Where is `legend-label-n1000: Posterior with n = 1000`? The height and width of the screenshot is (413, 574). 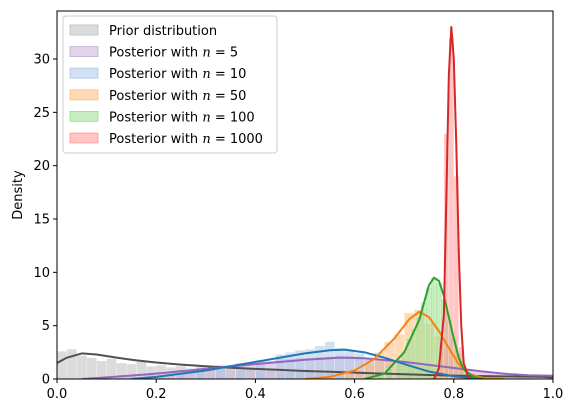
legend-label-n1000: Posterior with n = 1000 is located at coordinates (186, 139).